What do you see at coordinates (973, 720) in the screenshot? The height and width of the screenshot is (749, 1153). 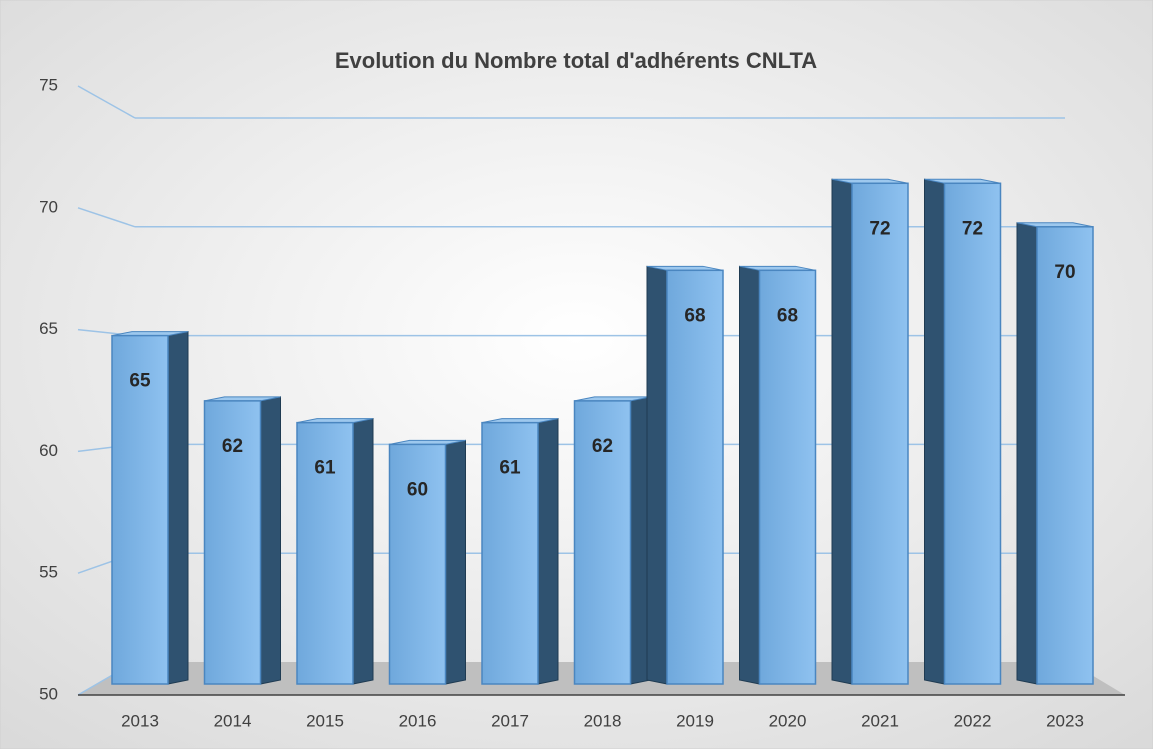 I see `x-tick-label: 2022` at bounding box center [973, 720].